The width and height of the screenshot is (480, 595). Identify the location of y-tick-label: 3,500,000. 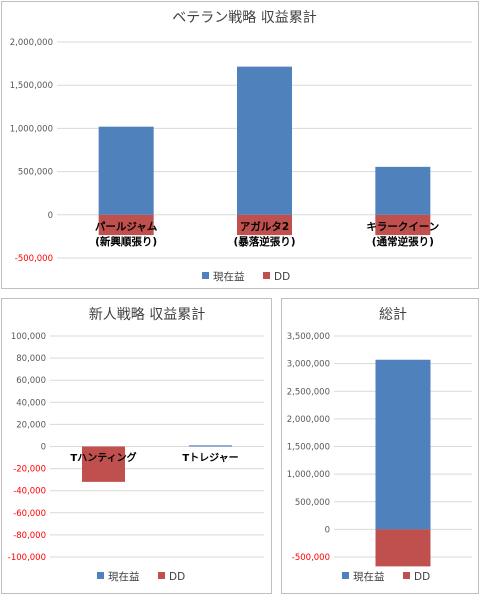
(308, 337).